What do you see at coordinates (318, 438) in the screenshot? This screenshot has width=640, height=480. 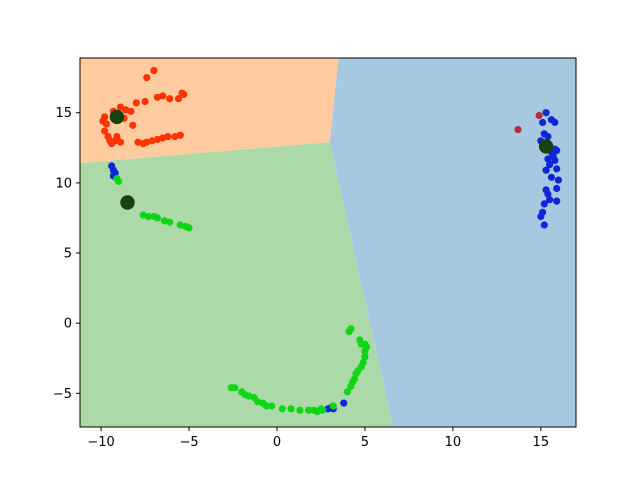 I see `x-axis-ticks: −10 −5 0 5 10 15` at bounding box center [318, 438].